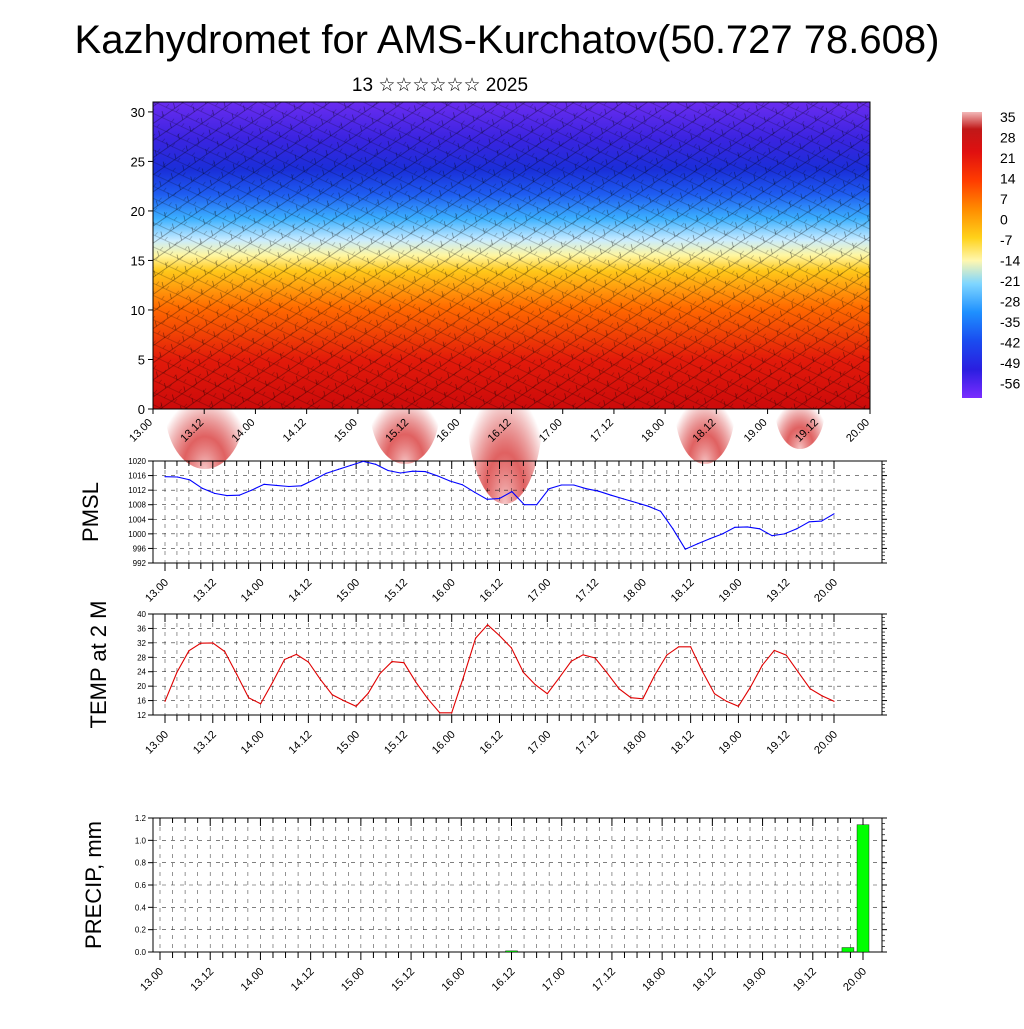  Describe the element at coordinates (141, 885) in the screenshot. I see `y-tick-label: 0.6` at that location.